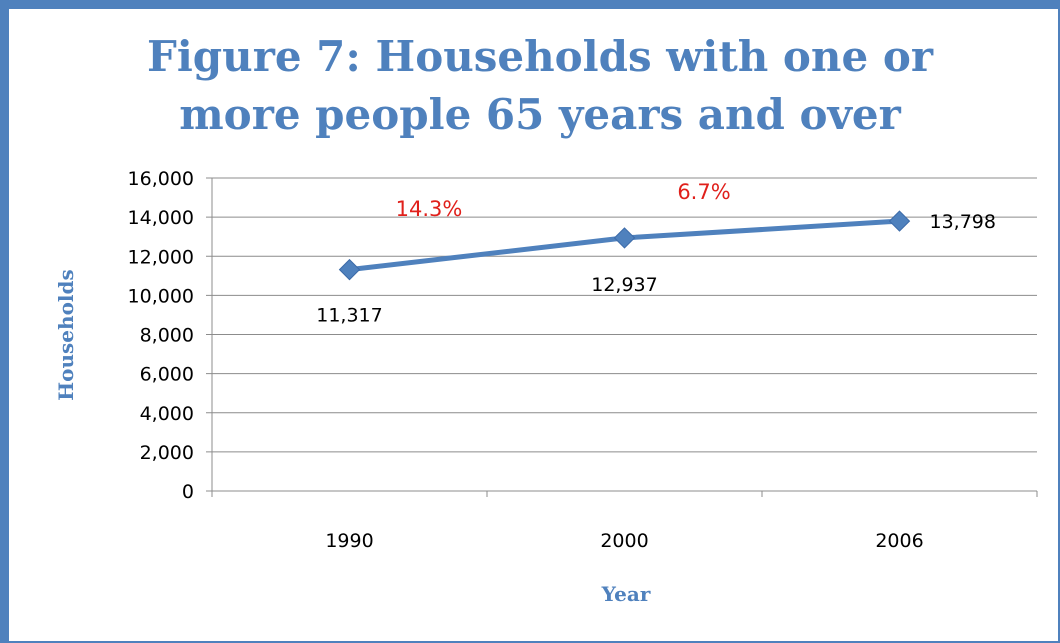 The width and height of the screenshot is (1060, 643). Describe the element at coordinates (963, 222) in the screenshot. I see `data-value-label: 13,798` at that location.